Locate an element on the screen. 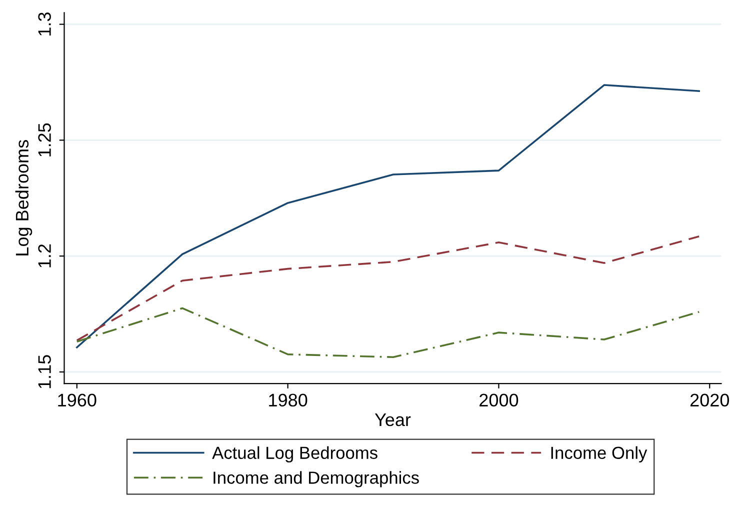 The height and width of the screenshot is (508, 730). y-tick-label: 1.15 is located at coordinates (44, 371).